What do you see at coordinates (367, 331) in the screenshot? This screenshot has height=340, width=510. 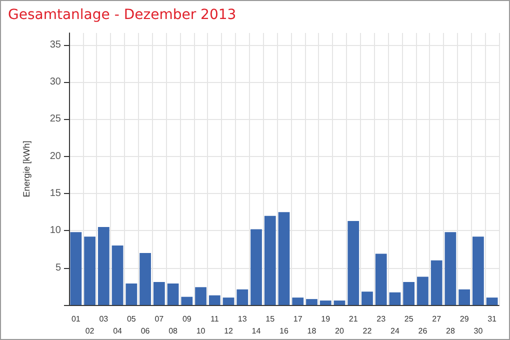 I see `x-tick-label: 22` at bounding box center [367, 331].